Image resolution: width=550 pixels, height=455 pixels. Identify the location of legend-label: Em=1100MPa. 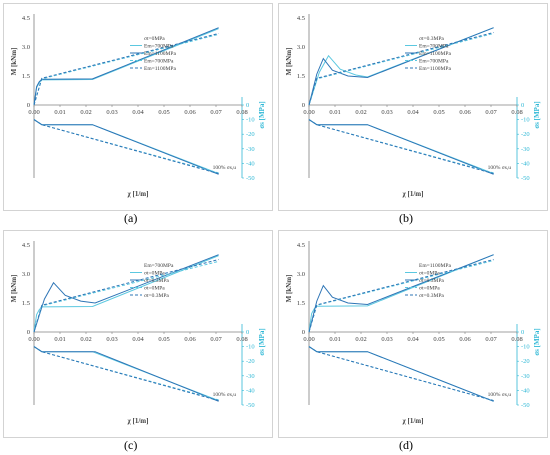
(435, 266).